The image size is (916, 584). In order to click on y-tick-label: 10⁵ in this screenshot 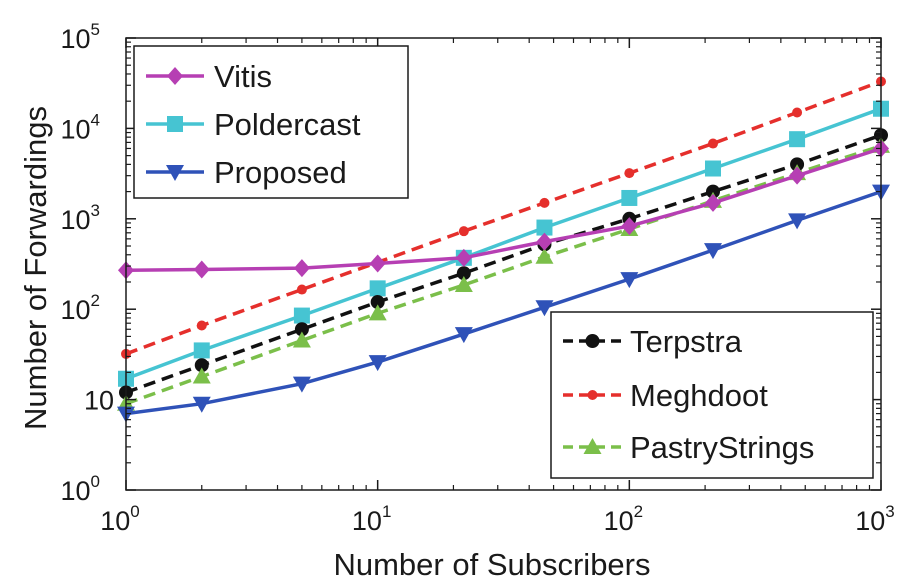, I will do `click(80, 37)`.